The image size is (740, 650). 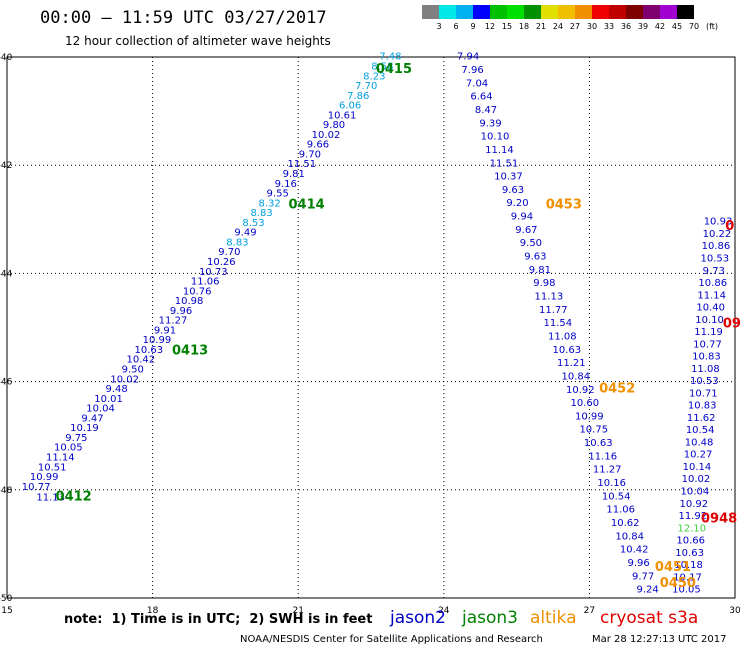 I want to click on pass-label: 0, so click(x=729, y=226).